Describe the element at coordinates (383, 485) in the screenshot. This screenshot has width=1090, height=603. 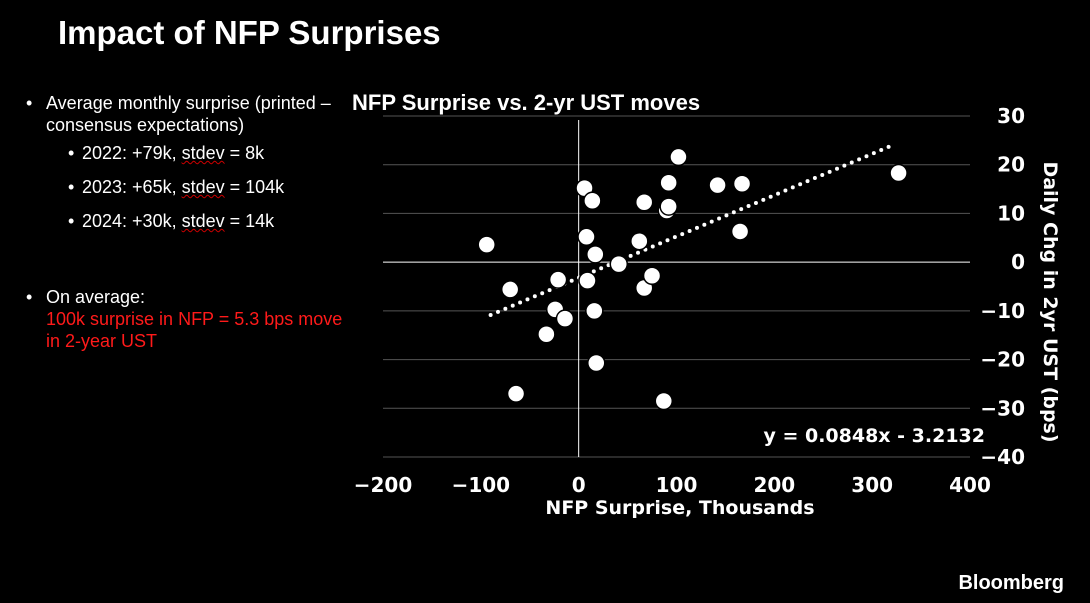
I see `x-tick-label: −200` at that location.